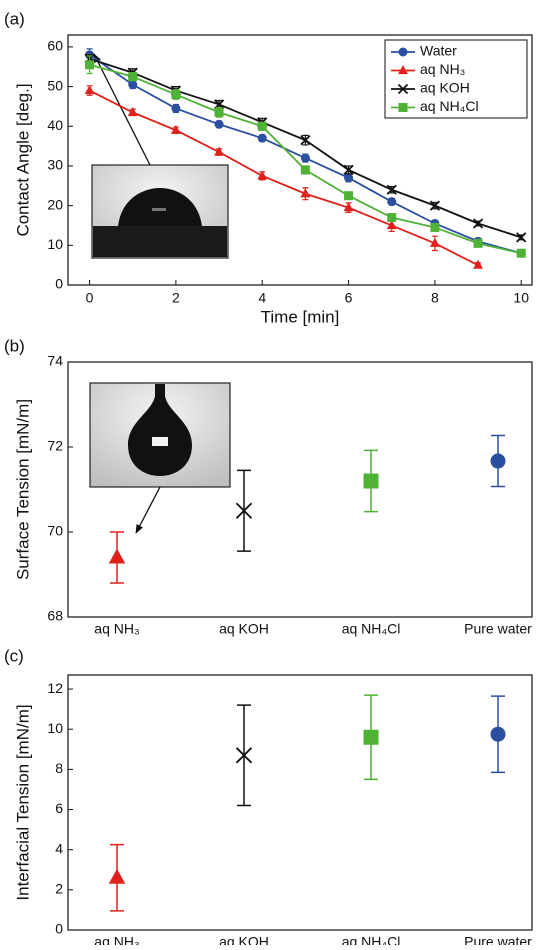 This screenshot has height=950, width=545. I want to click on legend-box, so click(456, 79).